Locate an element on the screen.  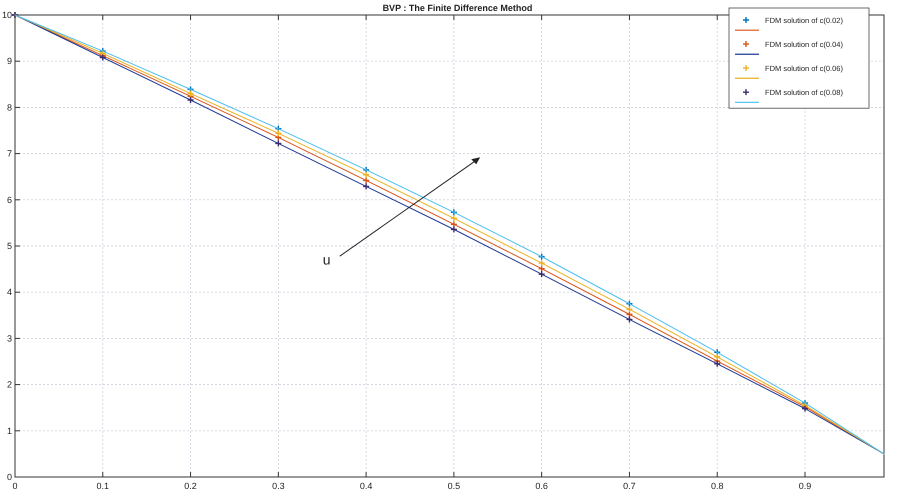
x-tick-label: 0.1 is located at coordinates (103, 486).